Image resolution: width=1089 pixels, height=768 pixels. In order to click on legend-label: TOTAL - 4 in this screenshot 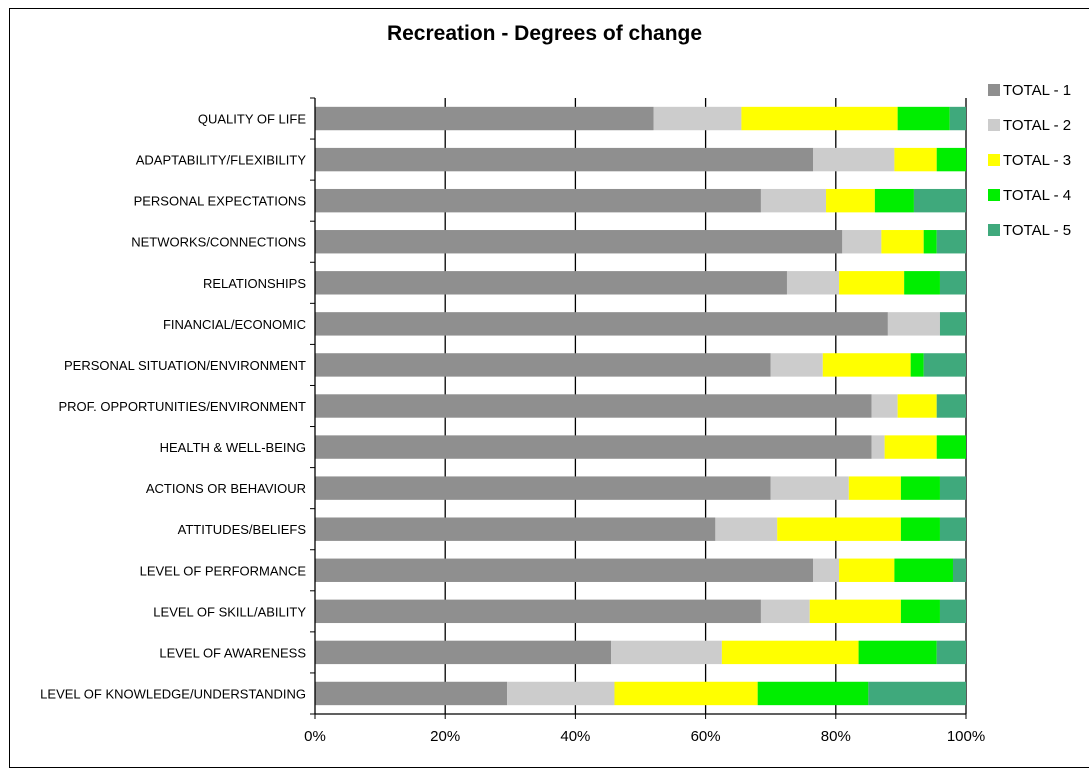, I will do `click(1037, 195)`.